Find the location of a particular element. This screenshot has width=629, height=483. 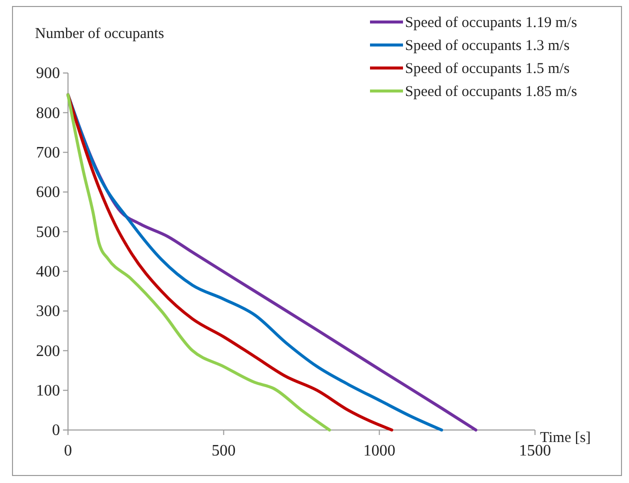

legend-label: Speed of occupants 1.3 m/s is located at coordinates (487, 46).